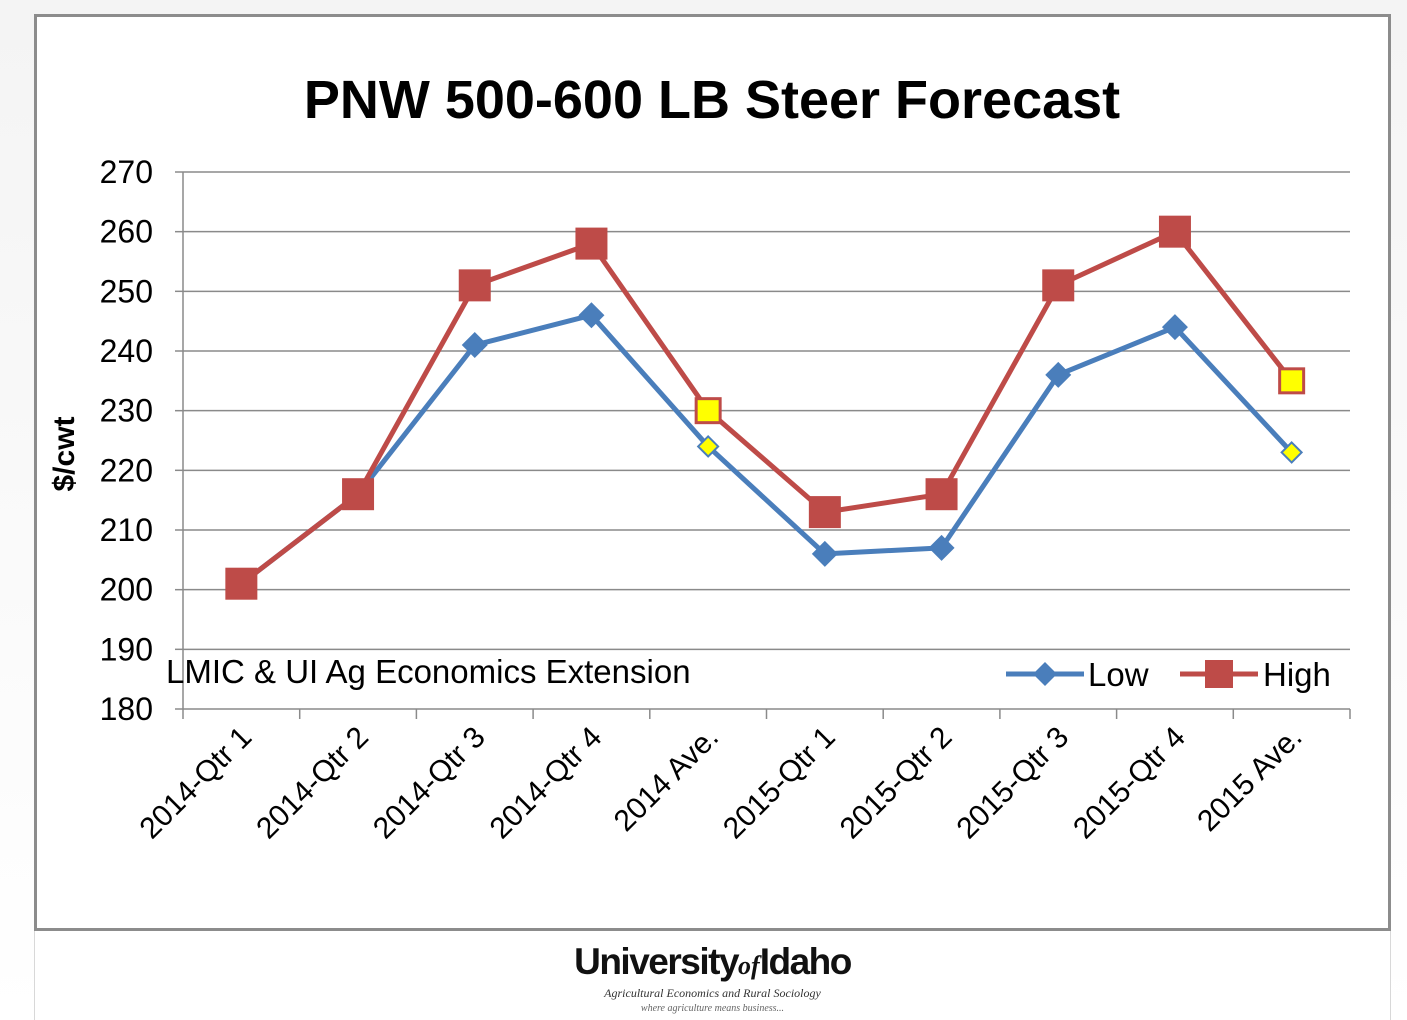 The image size is (1407, 1020). I want to click on logo-of-text: of, so click(749, 965).